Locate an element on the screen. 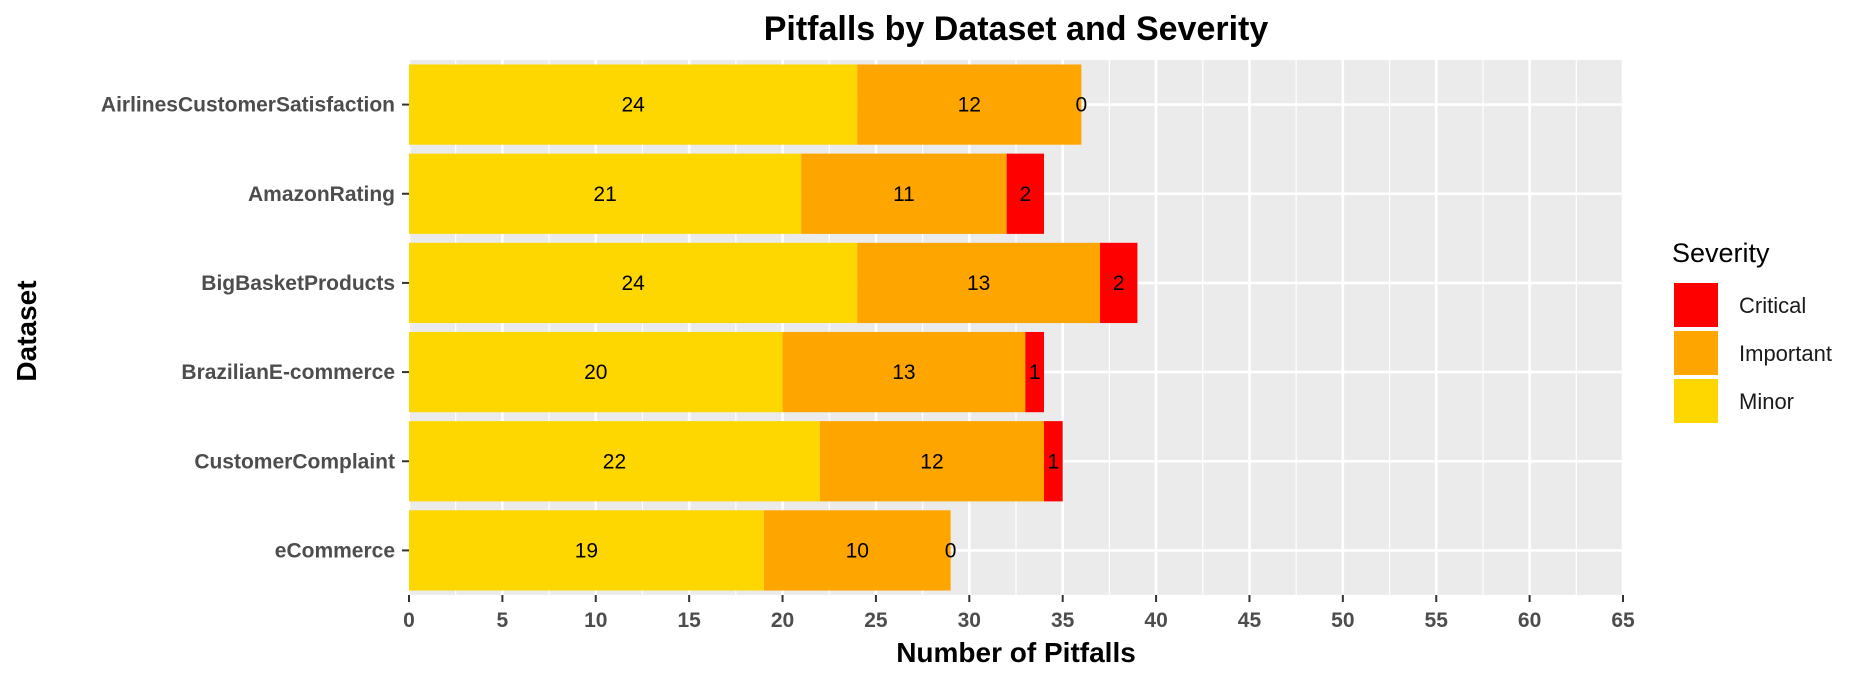 The image size is (1860, 680). bar-label-important-airlinescustomersatisfaction: 12 is located at coordinates (969, 105).